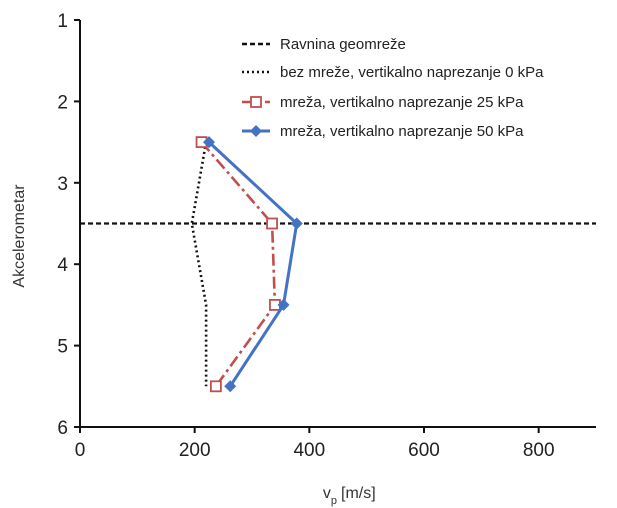 The width and height of the screenshot is (617, 508). What do you see at coordinates (309, 450) in the screenshot?
I see `x-tick-label: 400` at bounding box center [309, 450].